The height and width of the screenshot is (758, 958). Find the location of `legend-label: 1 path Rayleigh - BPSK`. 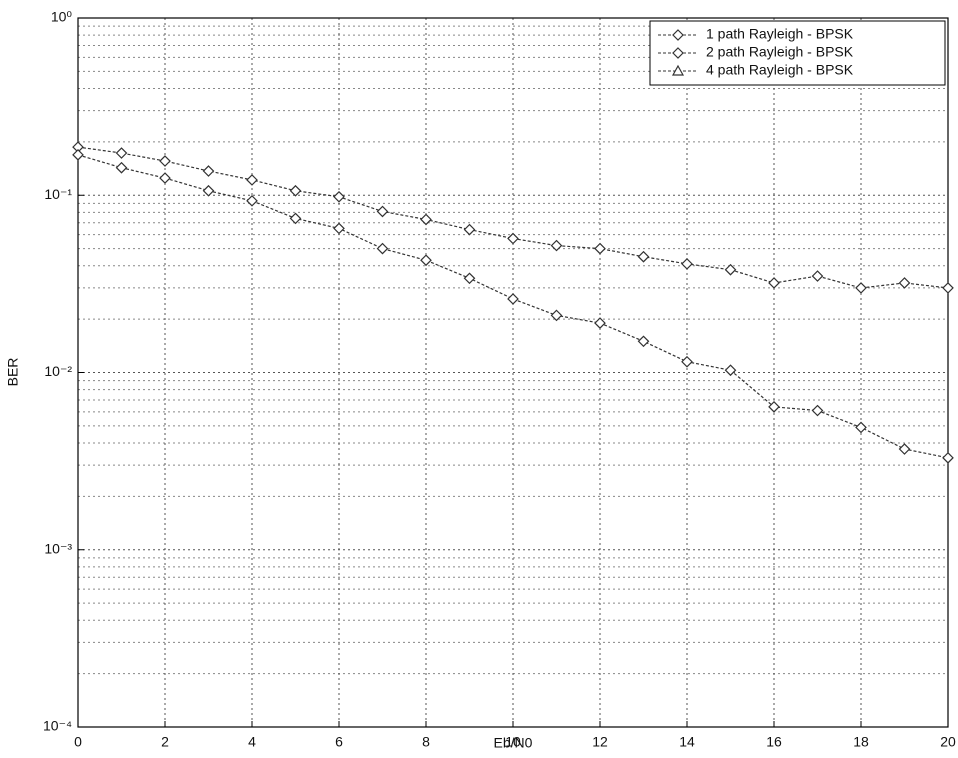

legend-label: 1 path Rayleigh - BPSK is located at coordinates (780, 34).